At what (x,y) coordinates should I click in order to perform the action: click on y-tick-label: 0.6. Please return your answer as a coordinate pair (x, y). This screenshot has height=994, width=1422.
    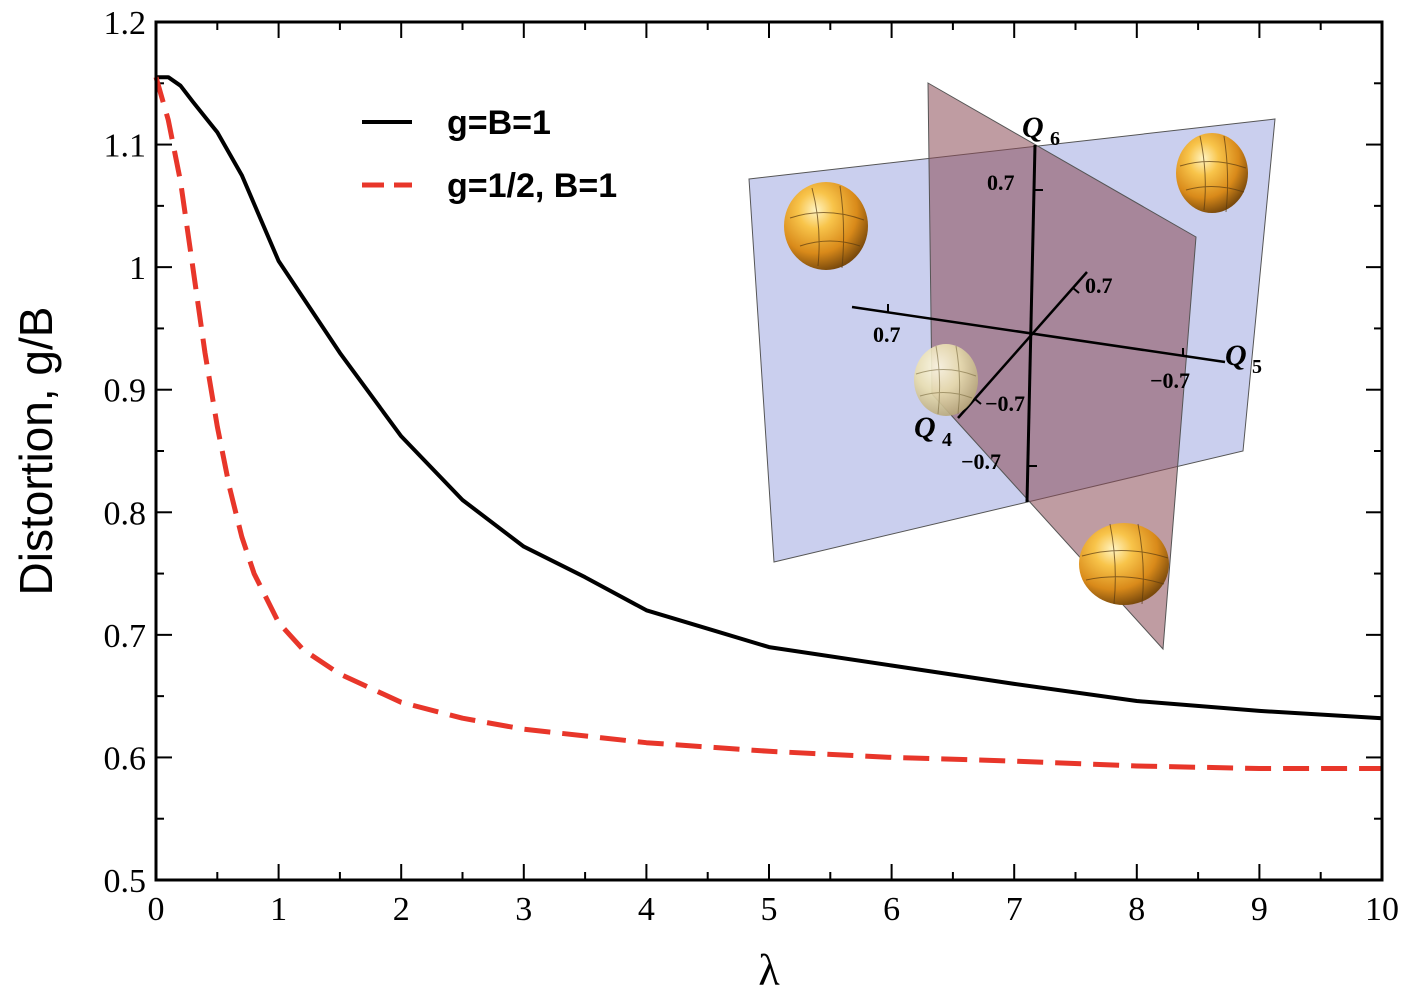
    Looking at the image, I should click on (125, 758).